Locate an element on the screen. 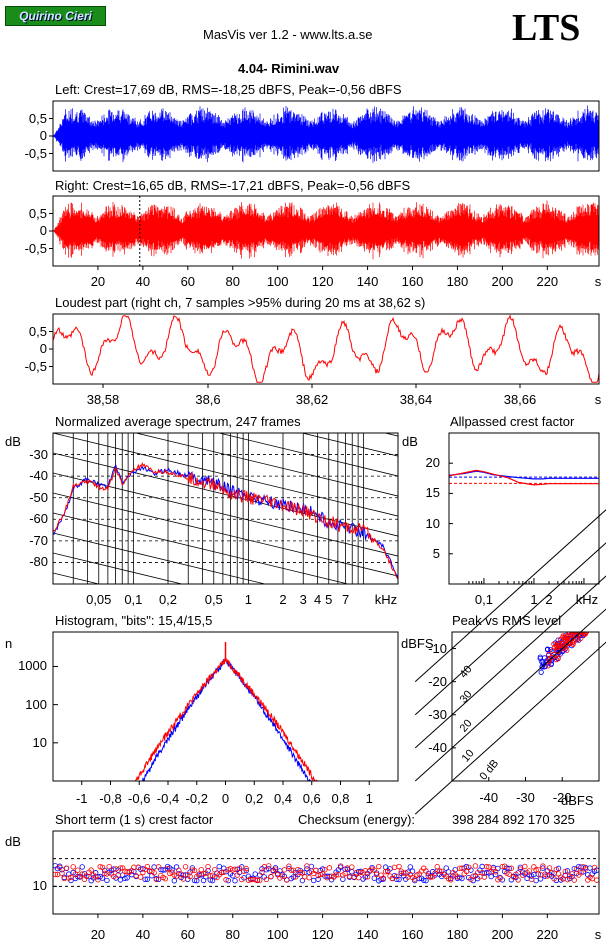  histogram-xtick-label: -1 is located at coordinates (81, 798).